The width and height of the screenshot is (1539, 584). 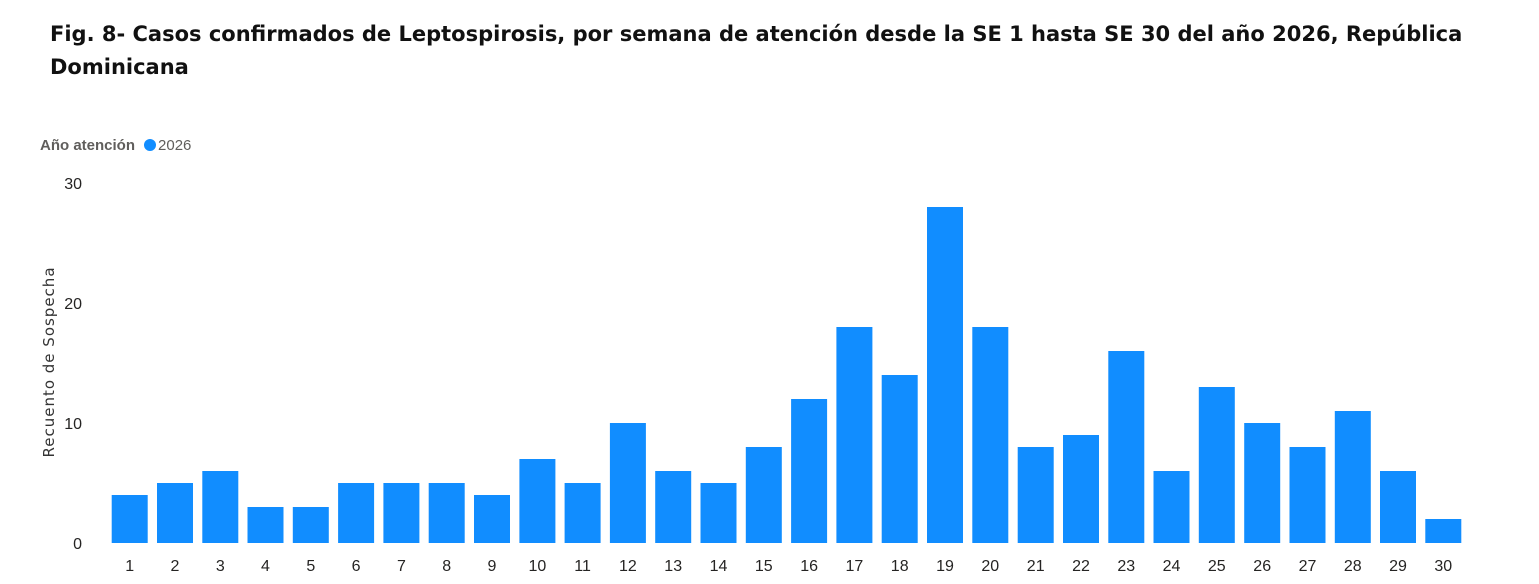 I want to click on y-tick-label: 10, so click(x=73, y=424).